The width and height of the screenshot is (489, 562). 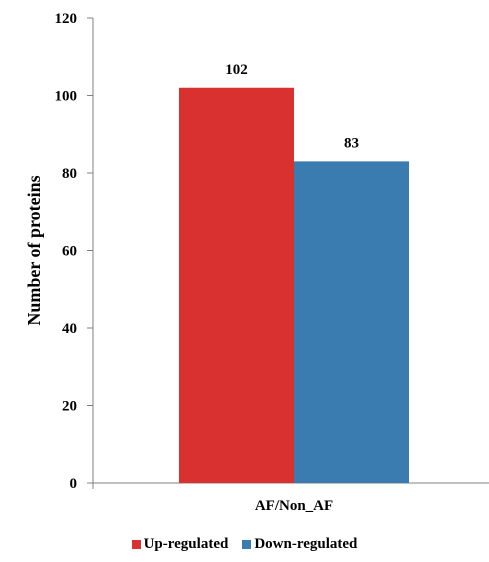 What do you see at coordinates (306, 544) in the screenshot?
I see `legend-label-down: Down-regulated` at bounding box center [306, 544].